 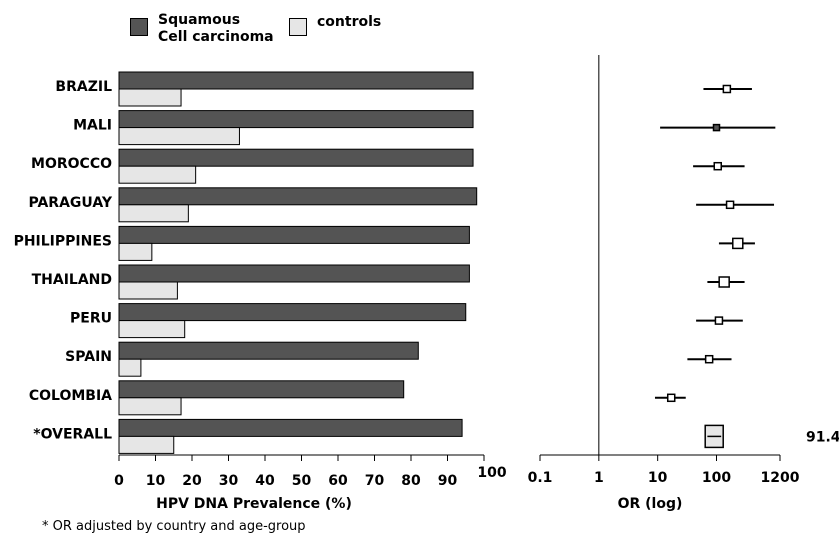 I want to click on category-label-peru: PERU, so click(x=91, y=319).